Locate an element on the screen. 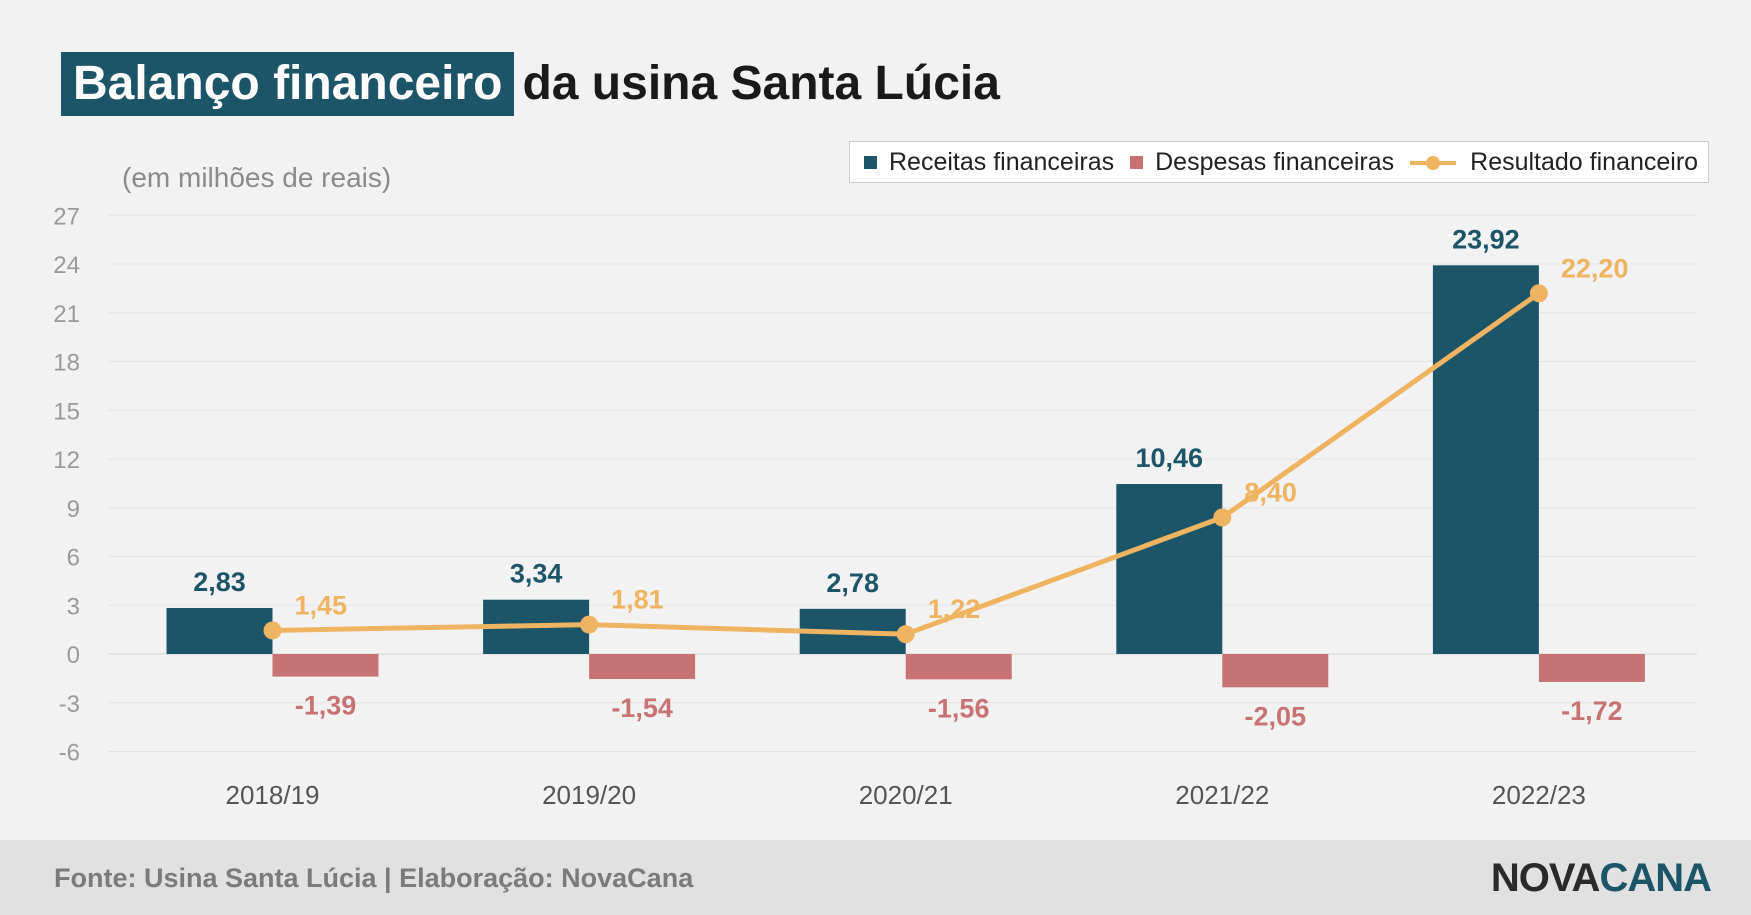 This screenshot has height=915, width=1751. y-tick-label: 18 is located at coordinates (66, 363).